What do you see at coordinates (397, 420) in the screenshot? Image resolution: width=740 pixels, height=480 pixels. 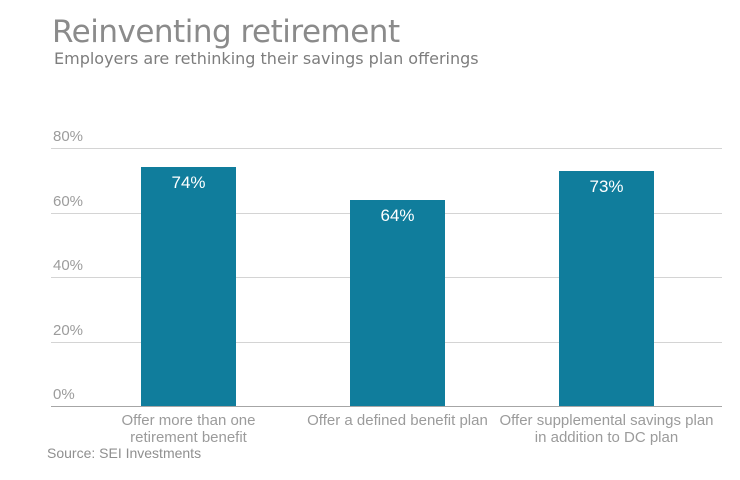 I see `category-label: Offer a defined benefit plan` at bounding box center [397, 420].